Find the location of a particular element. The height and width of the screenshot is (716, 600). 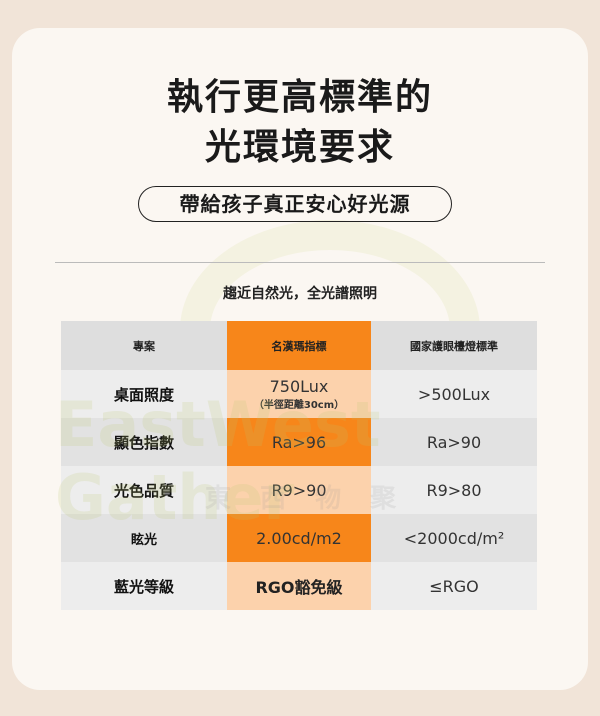

row-standard: ≤RGO is located at coordinates (454, 586).